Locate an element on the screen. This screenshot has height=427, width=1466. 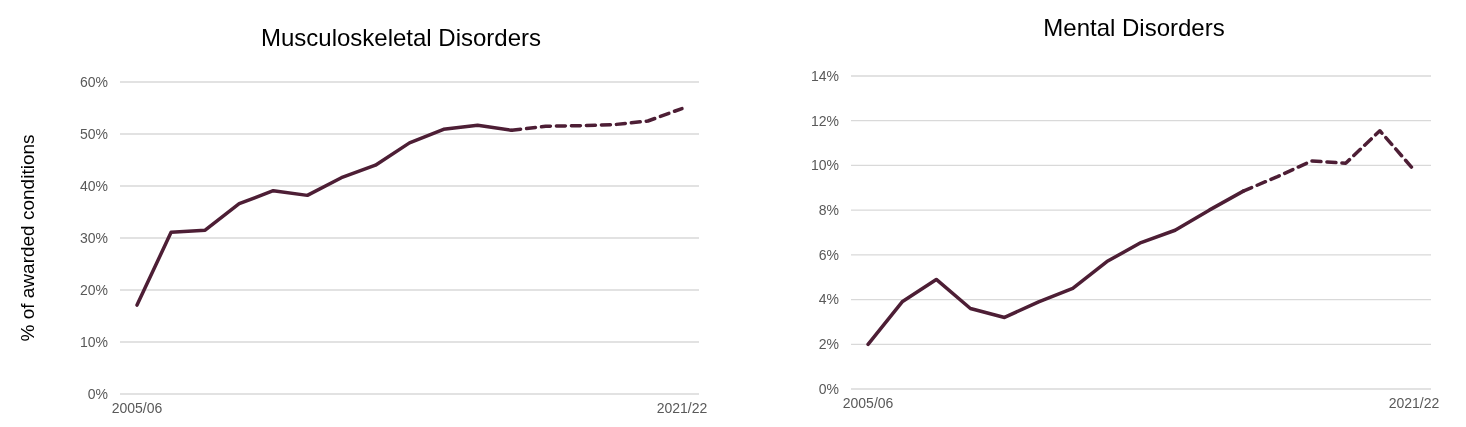
y-axis-title: % of awarded conditions is located at coordinates (27, 238).